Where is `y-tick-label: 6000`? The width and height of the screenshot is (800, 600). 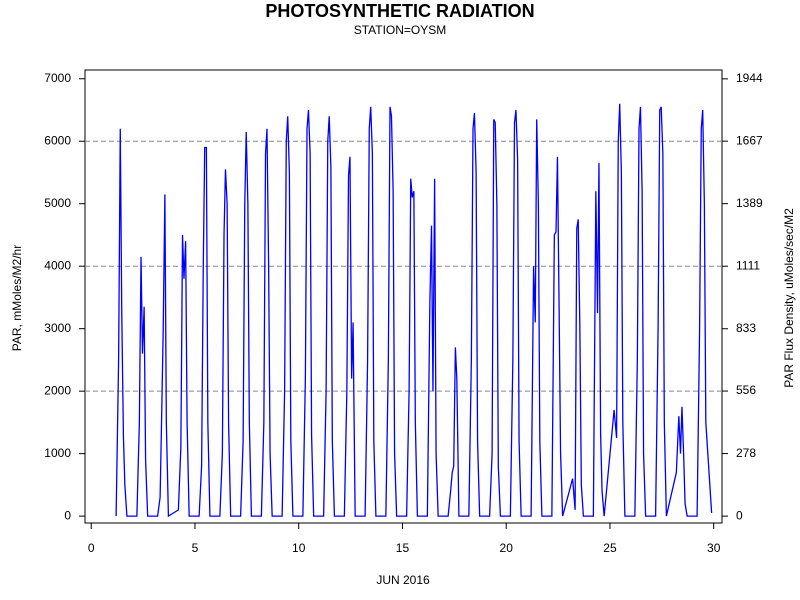
y-tick-label: 6000 is located at coordinates (57, 140).